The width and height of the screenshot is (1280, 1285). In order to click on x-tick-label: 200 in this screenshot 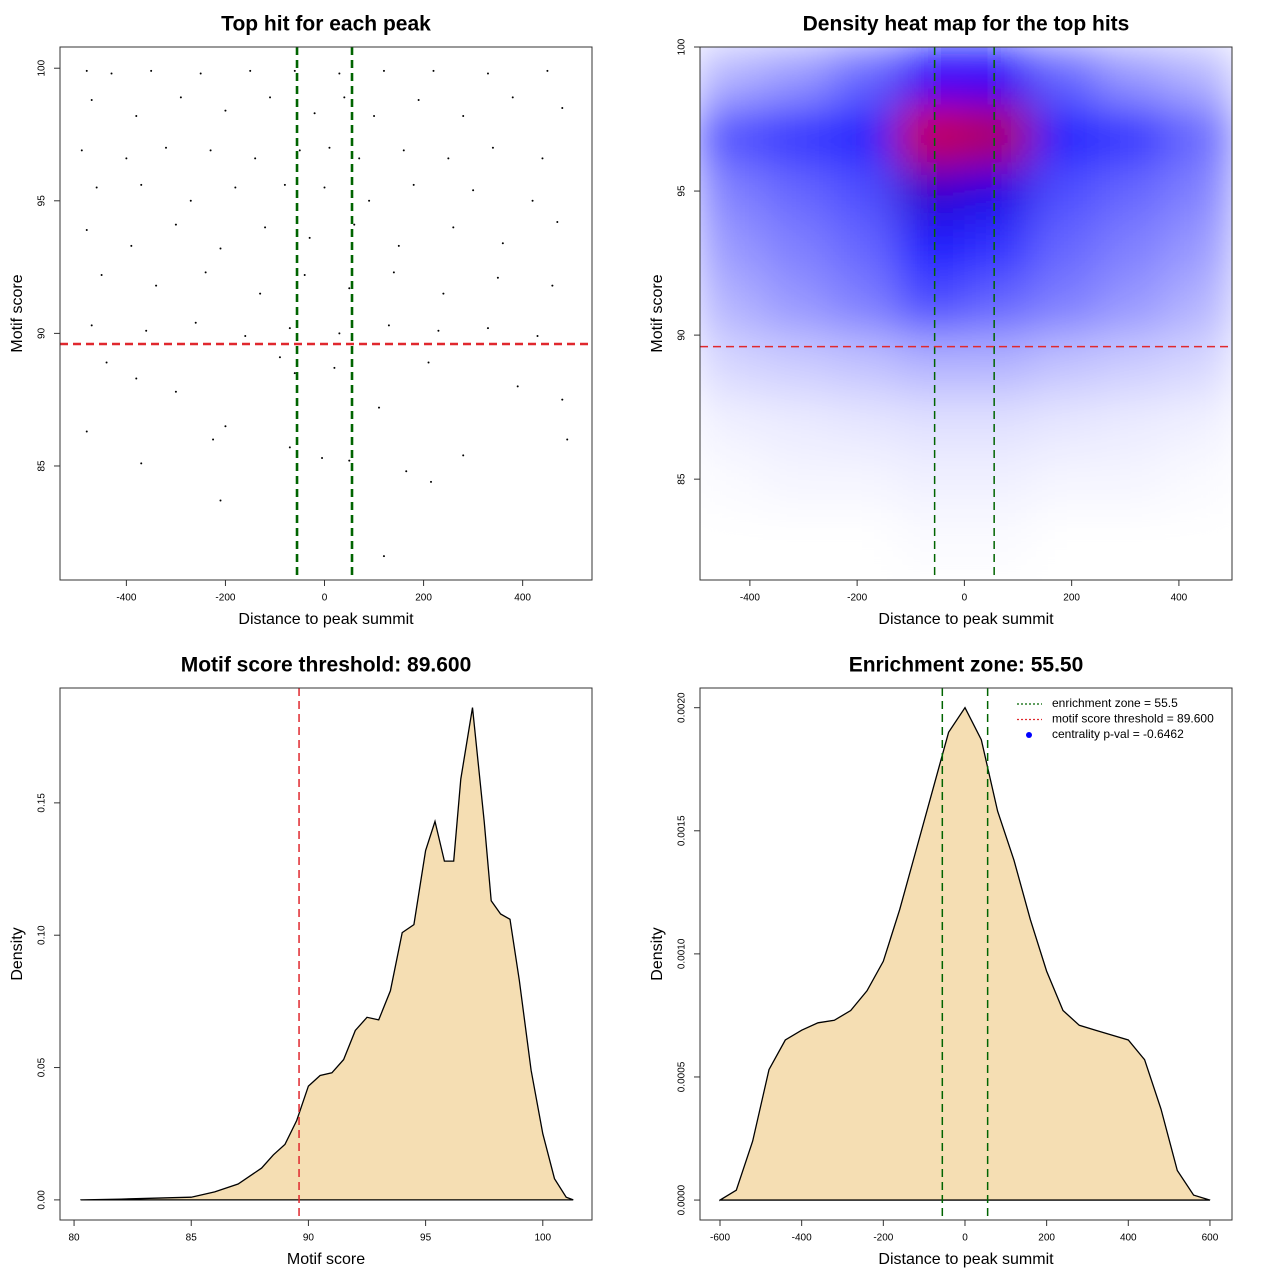, I will do `click(423, 598)`.